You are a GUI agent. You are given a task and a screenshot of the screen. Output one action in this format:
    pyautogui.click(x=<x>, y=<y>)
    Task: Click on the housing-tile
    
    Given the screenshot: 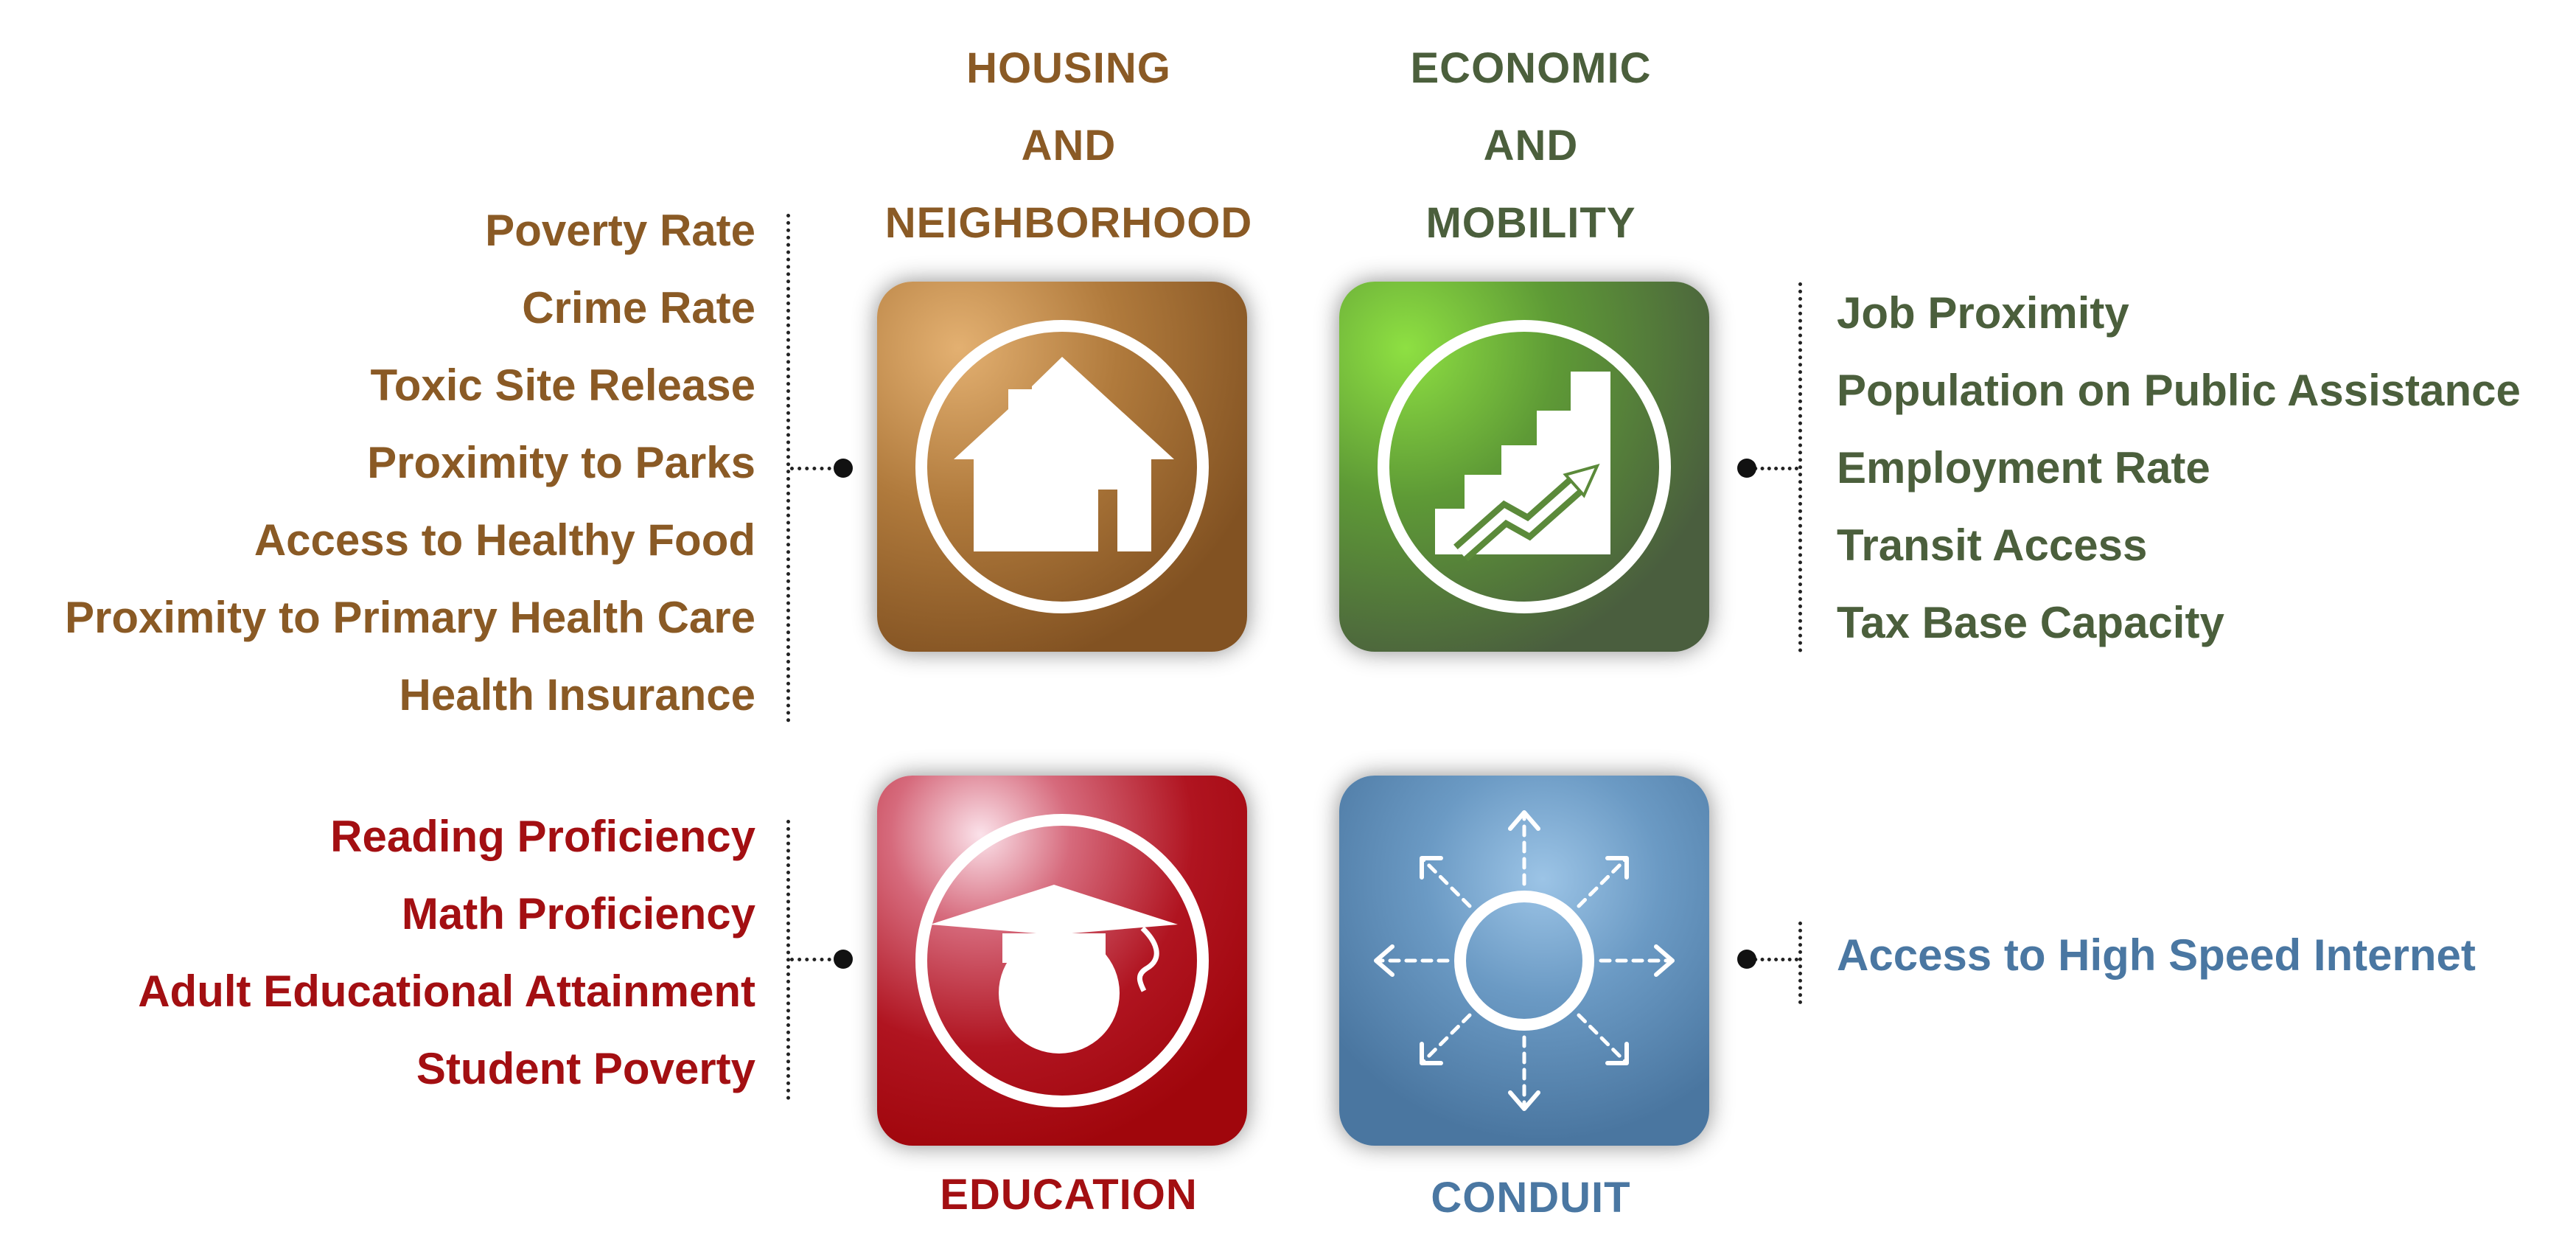 What is the action you would take?
    pyautogui.click(x=1062, y=467)
    